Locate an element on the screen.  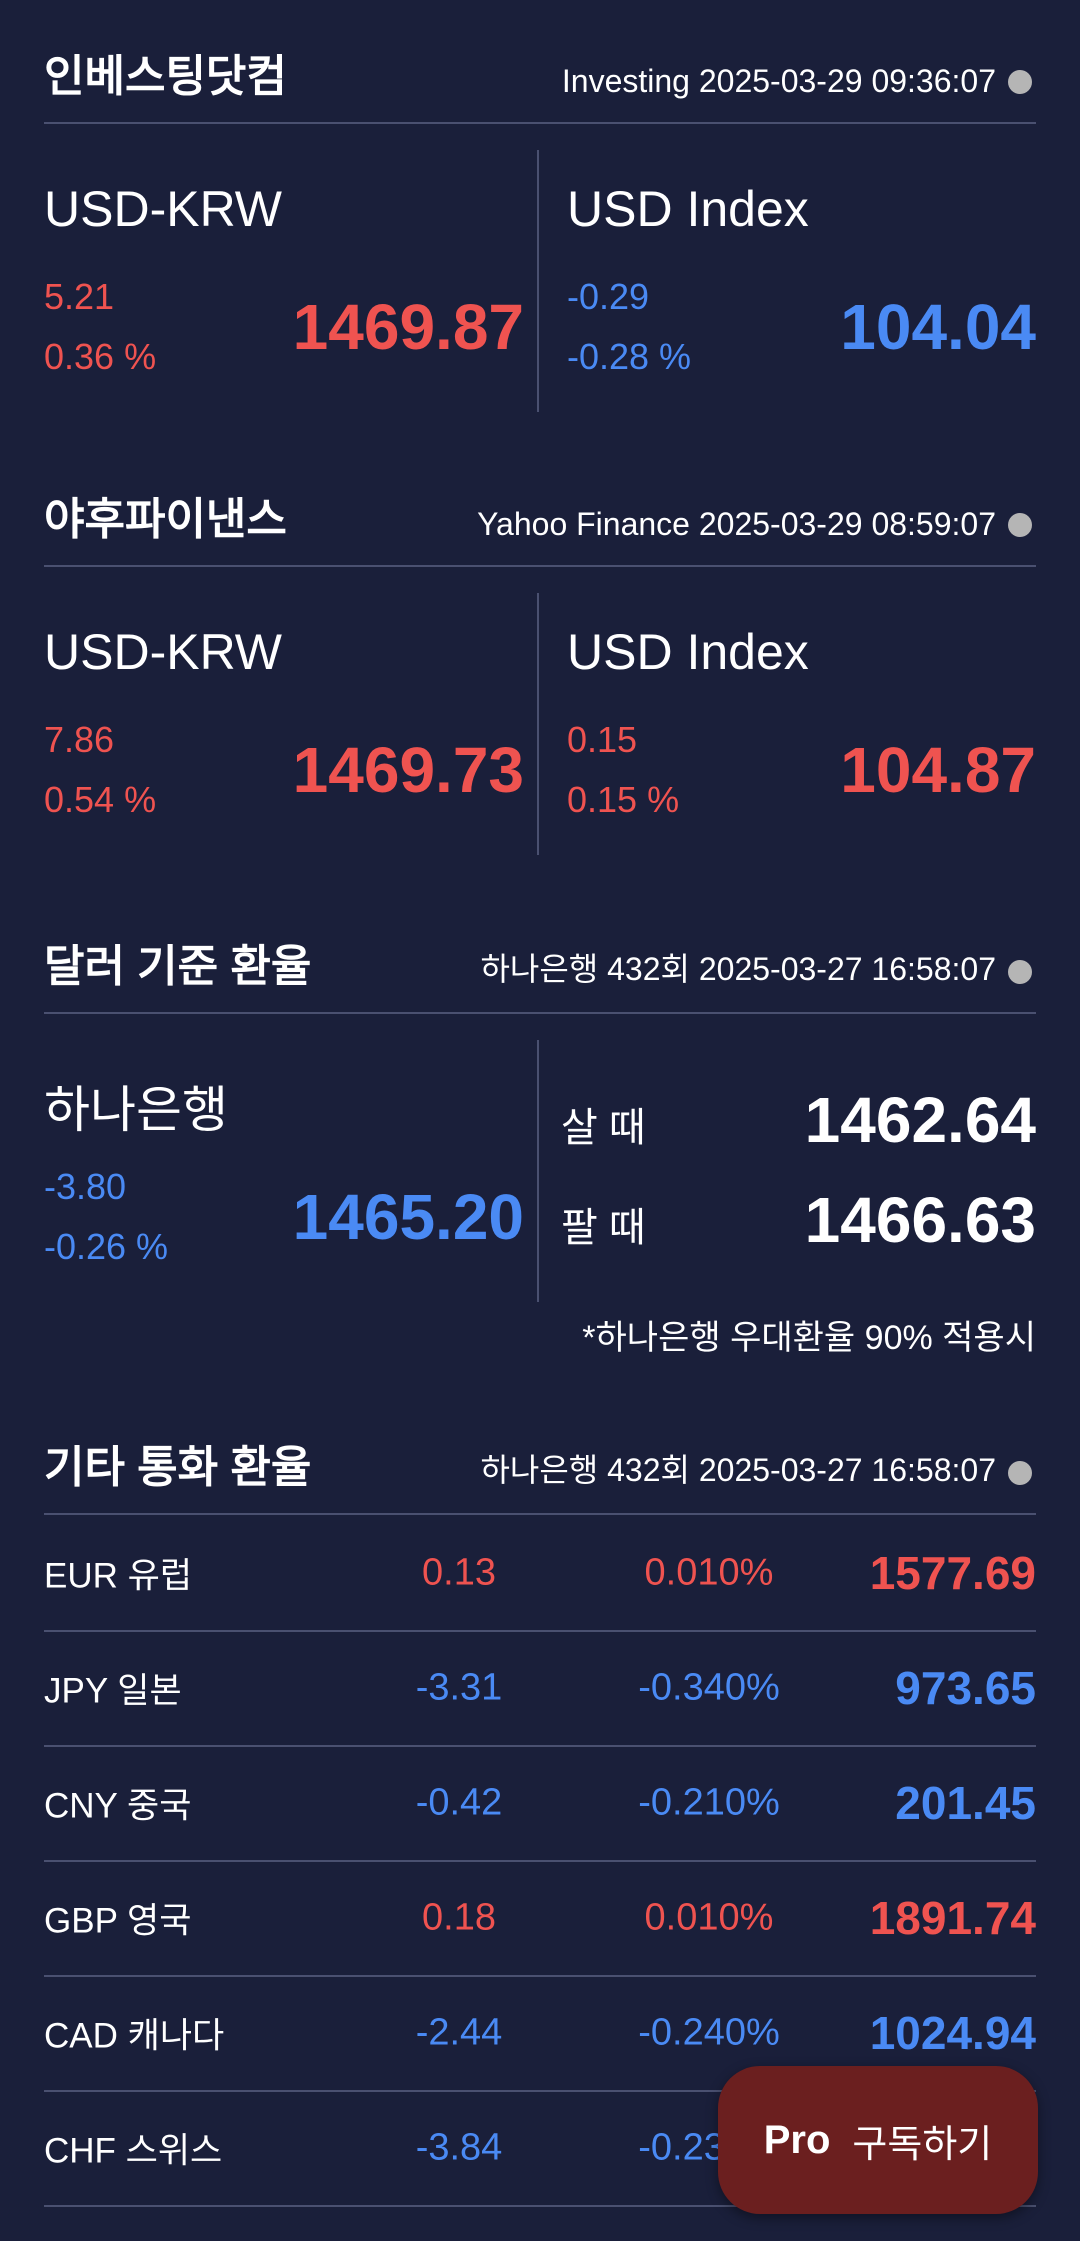
currency-row: CAD 캐나다 -2.44 -0.240% 1024.94 is located at coordinates (540, 2033).